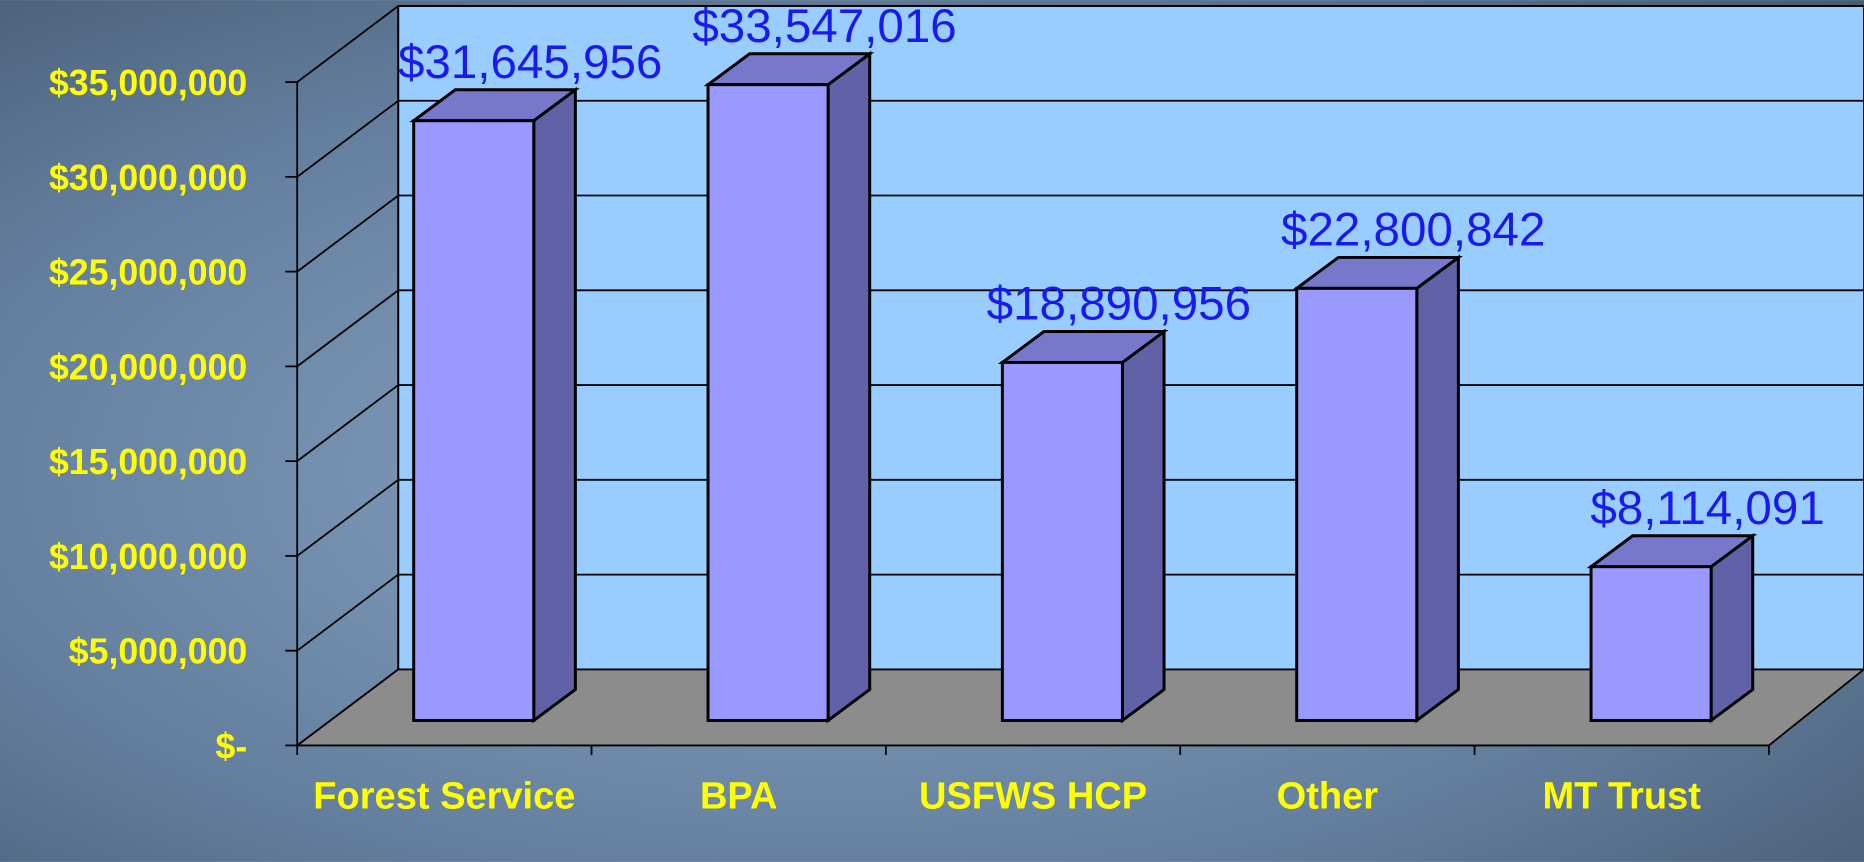  What do you see at coordinates (232, 747) in the screenshot?
I see `y-tick-label: $-` at bounding box center [232, 747].